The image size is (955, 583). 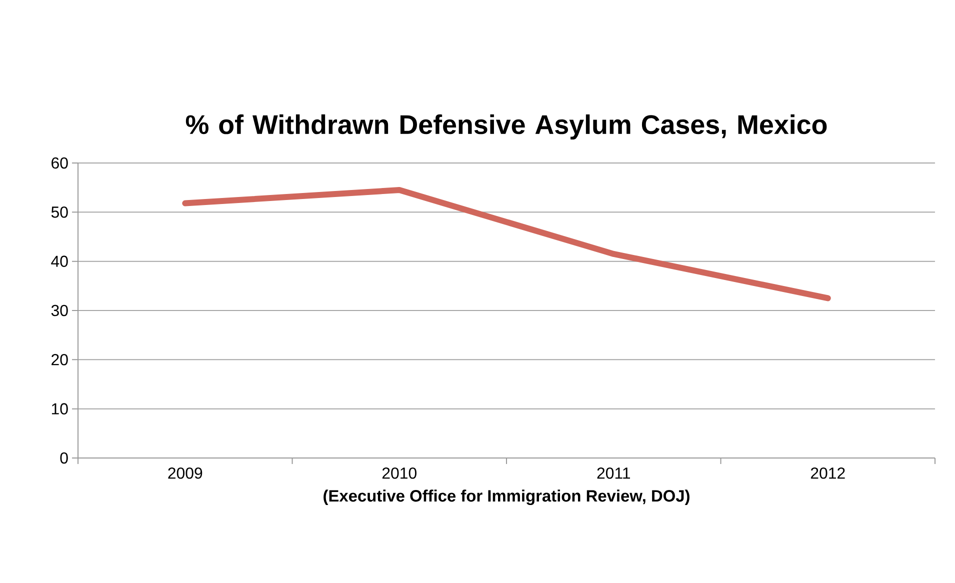 I want to click on y-tick-label: 50, so click(x=59, y=212).